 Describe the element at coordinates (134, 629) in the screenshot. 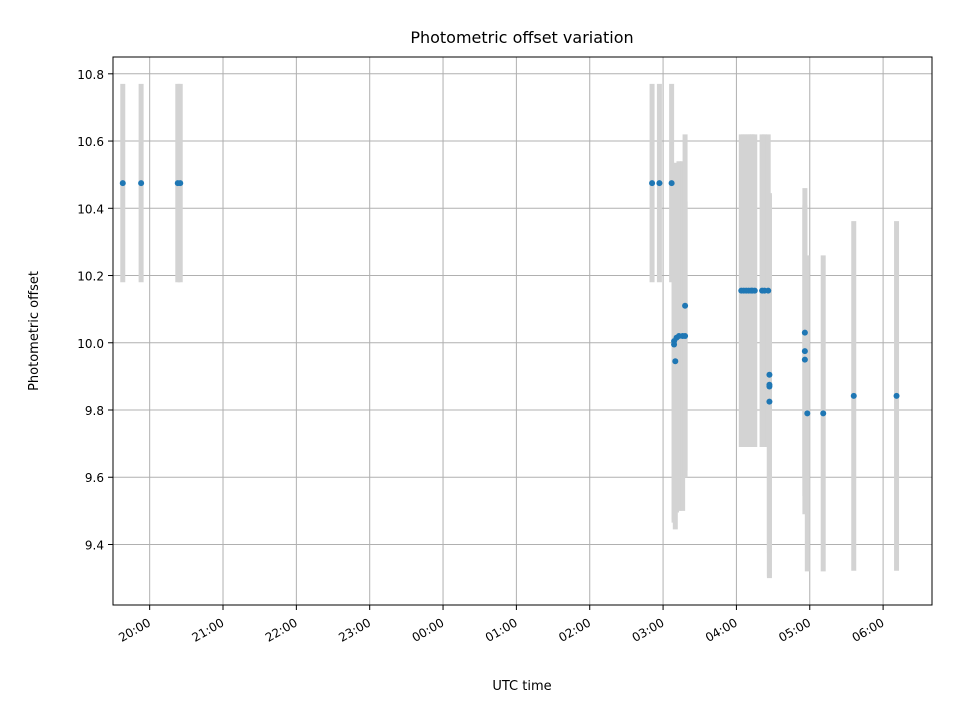

I see `x-tick-label: 20:00` at that location.